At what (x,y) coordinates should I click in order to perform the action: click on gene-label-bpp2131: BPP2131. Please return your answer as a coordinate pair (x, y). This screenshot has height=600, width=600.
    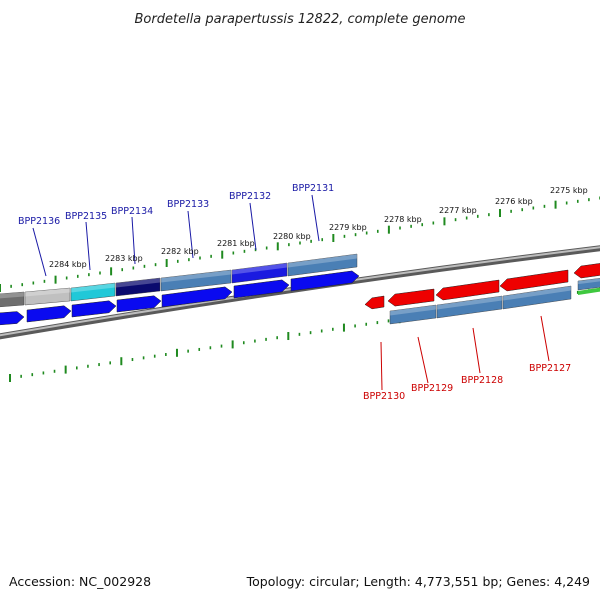
    Looking at the image, I should click on (313, 188).